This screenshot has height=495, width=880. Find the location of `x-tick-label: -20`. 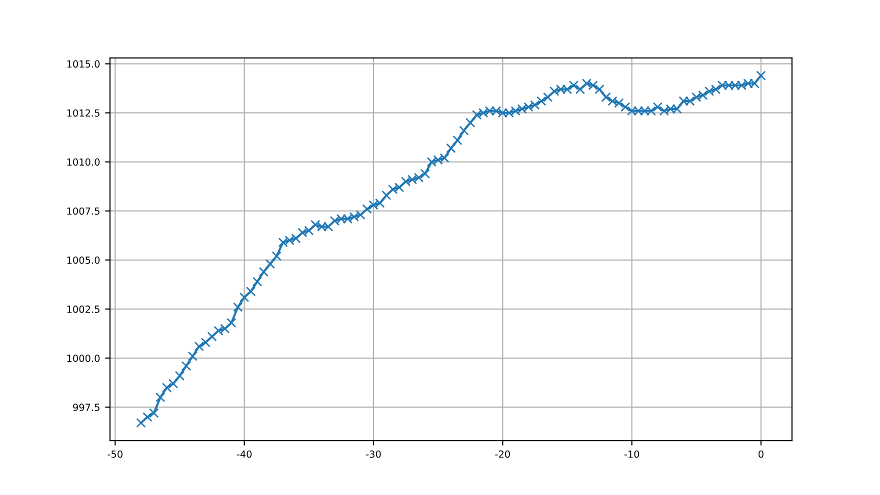

x-tick-label: -20 is located at coordinates (502, 454).